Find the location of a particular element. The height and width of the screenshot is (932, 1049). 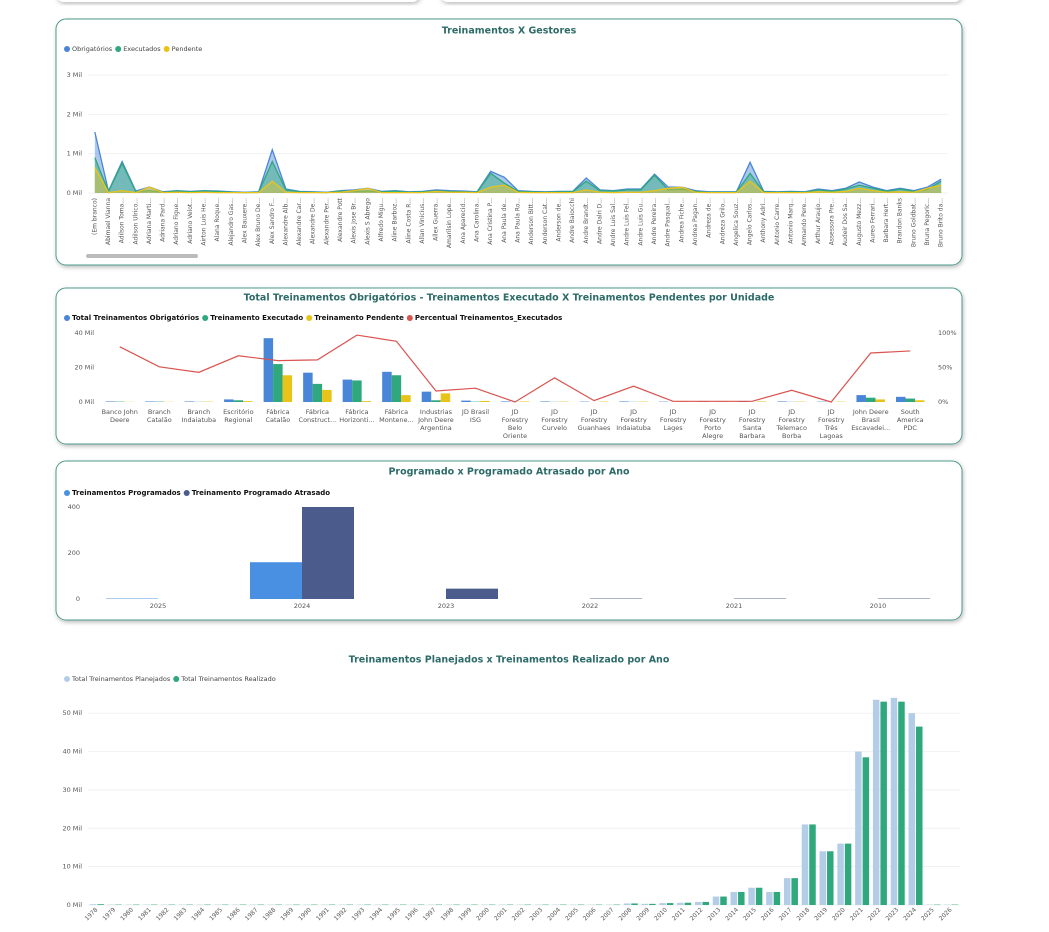

x-tick-label: Alexandre Pott is located at coordinates (340, 219).